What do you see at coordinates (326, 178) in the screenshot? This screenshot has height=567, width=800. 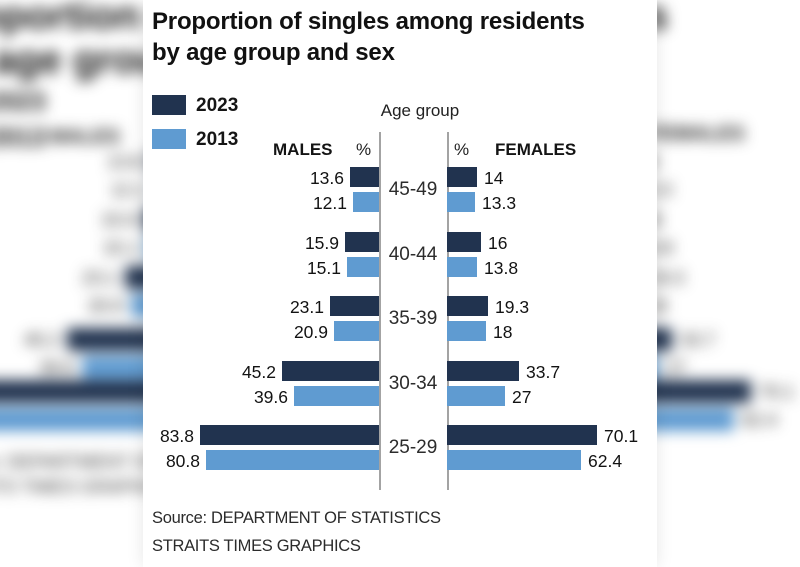 I see `value-males-2023-45-49: 13.6` at bounding box center [326, 178].